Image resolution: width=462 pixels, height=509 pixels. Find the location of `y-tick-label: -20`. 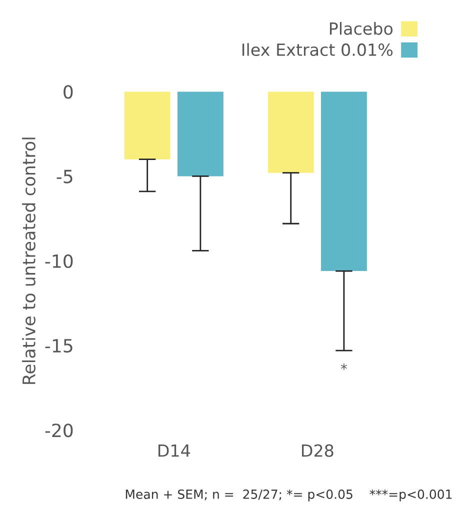

y-tick-label: -20 is located at coordinates (59, 431).